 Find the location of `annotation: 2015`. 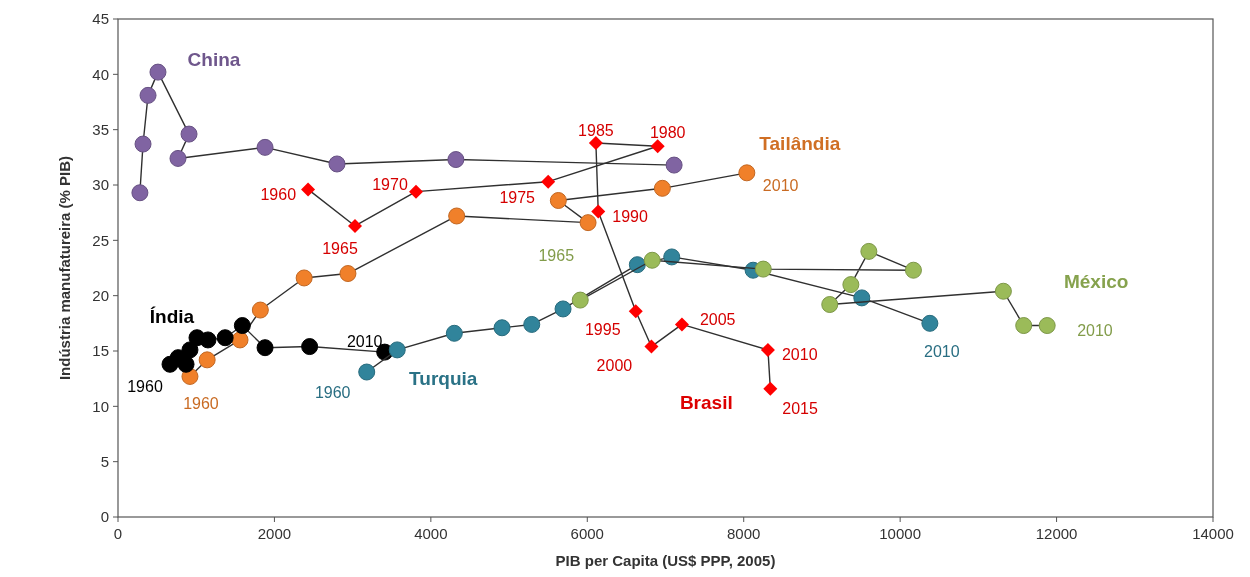

annotation: 2015 is located at coordinates (800, 409).